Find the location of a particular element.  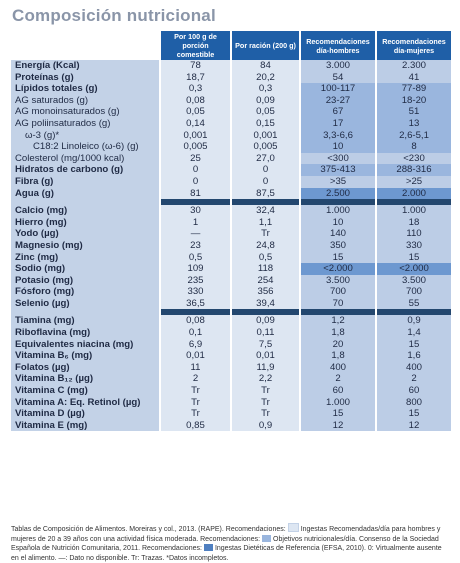

table-row: Vitamina A: Eq. Retinol (µg) Tr Tr 1.000 800 is located at coordinates (231, 402).